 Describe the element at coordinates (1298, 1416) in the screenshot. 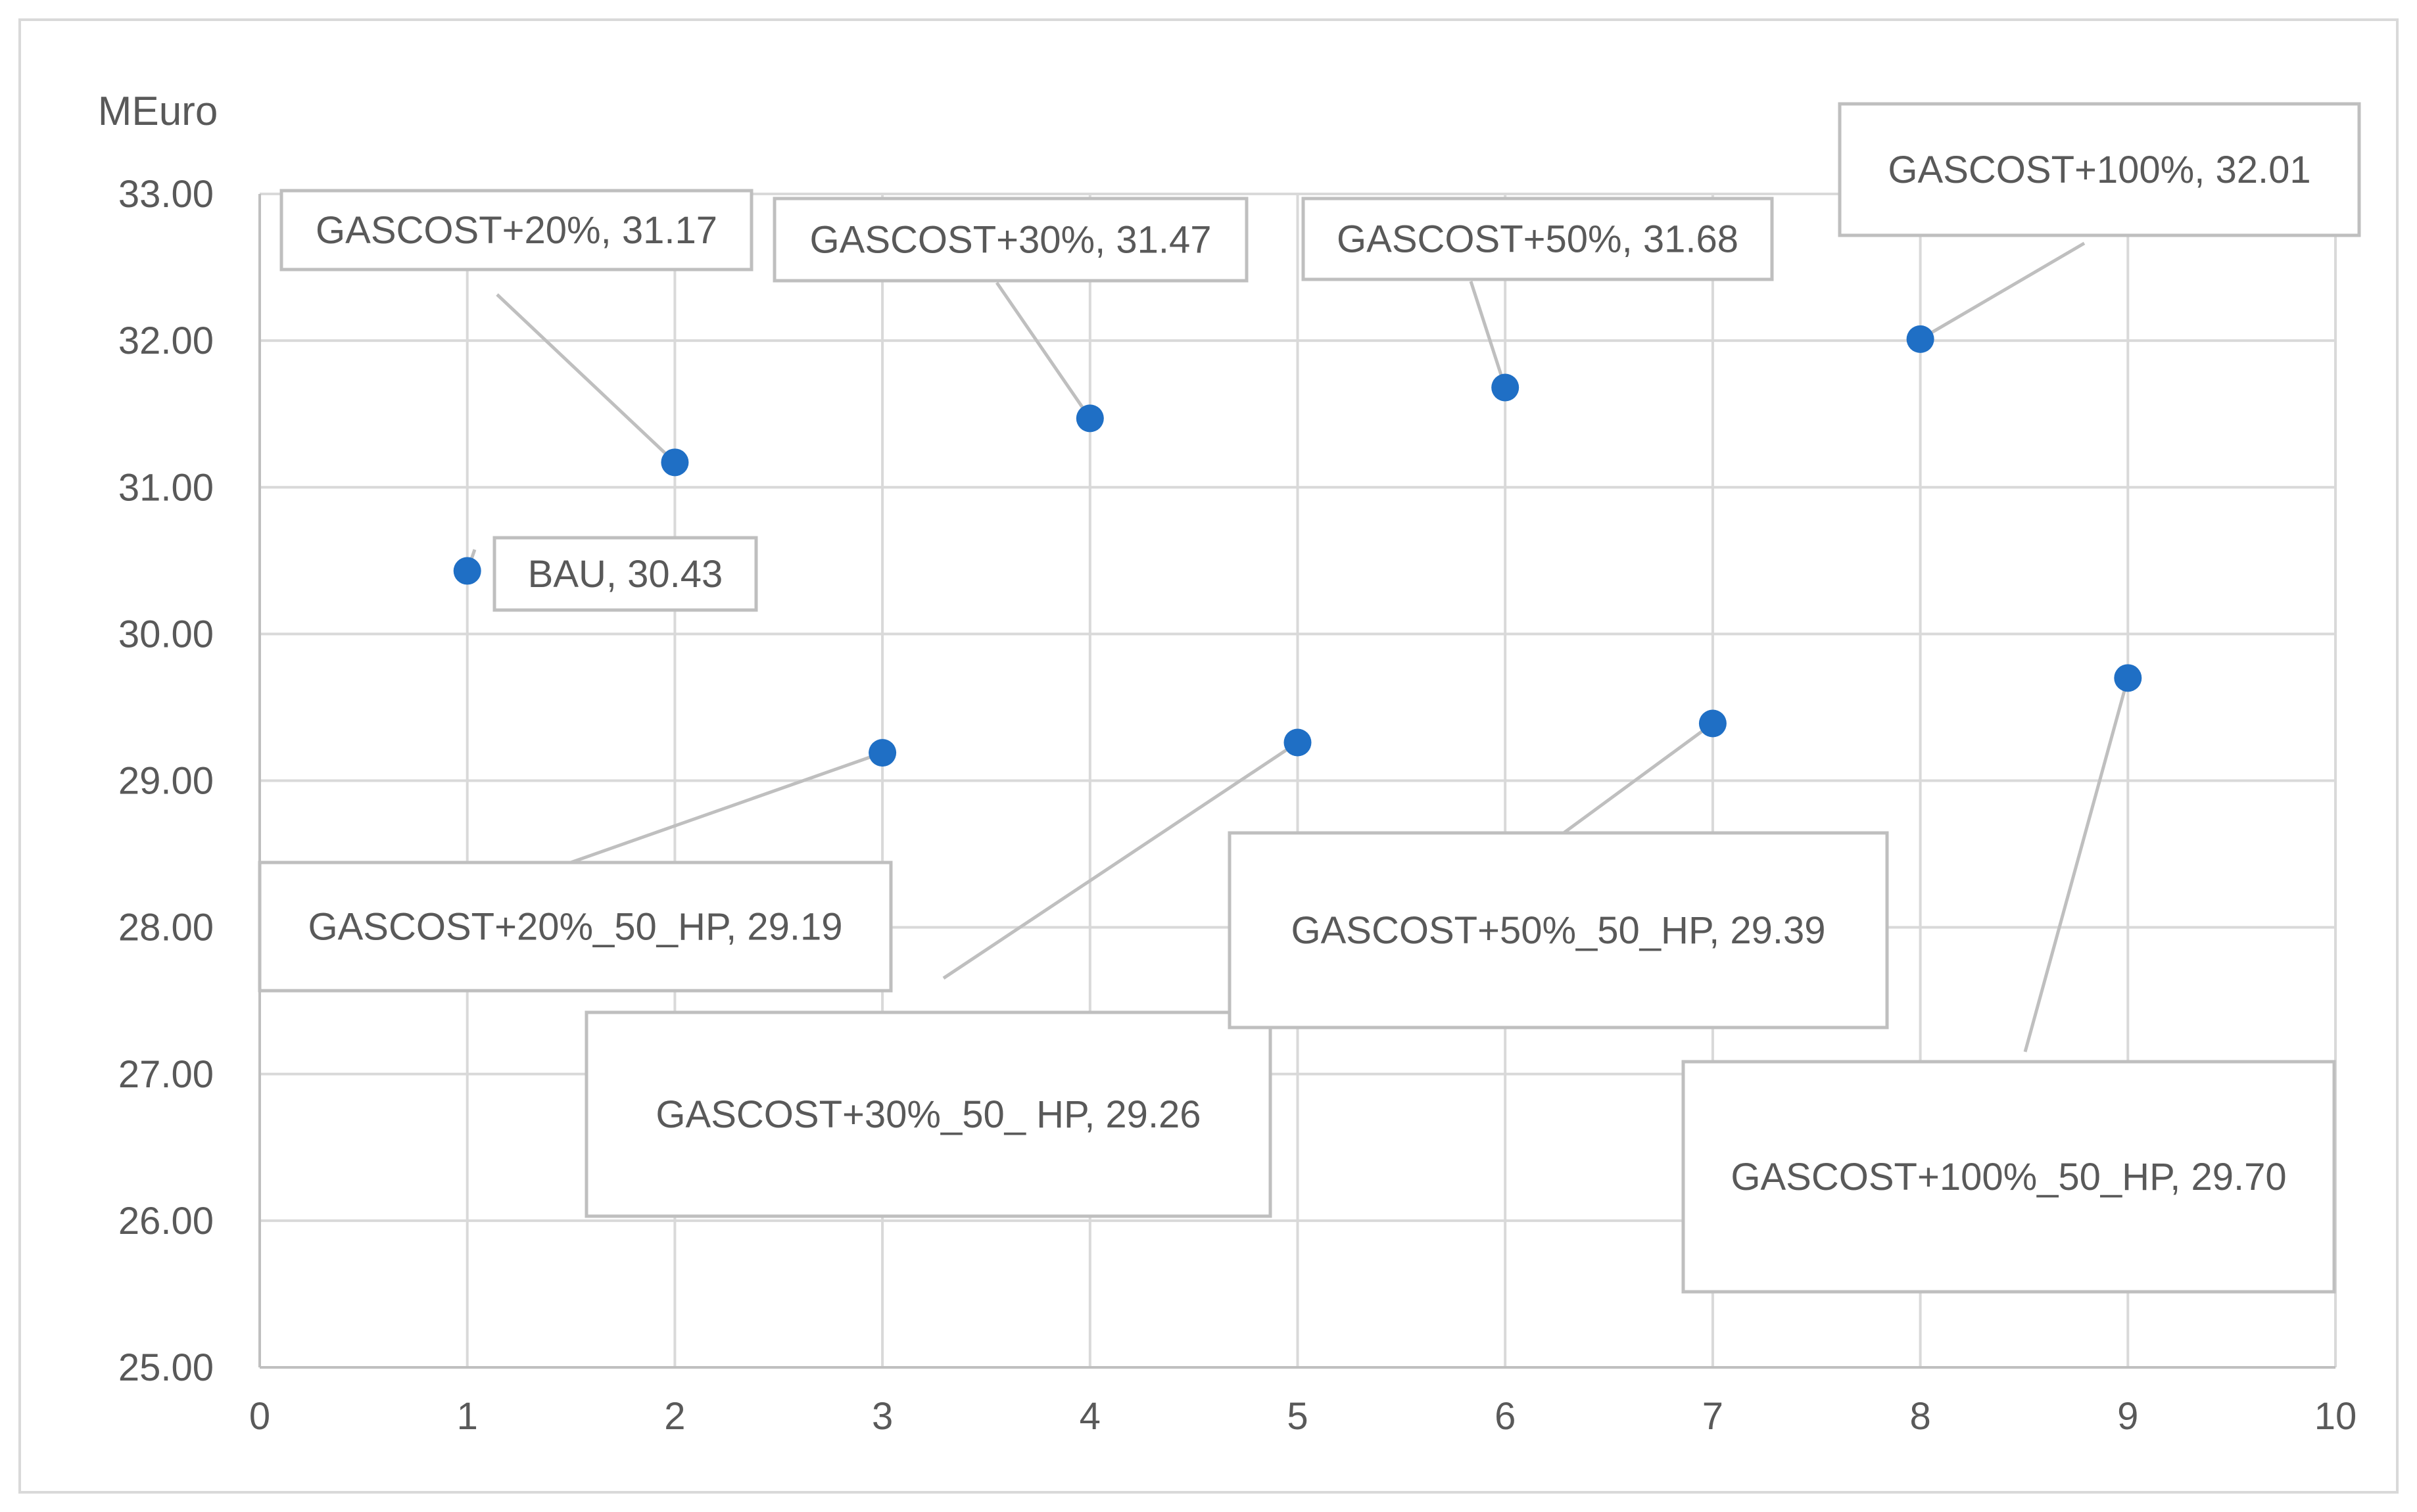

I see `x-tick-label: 5` at that location.